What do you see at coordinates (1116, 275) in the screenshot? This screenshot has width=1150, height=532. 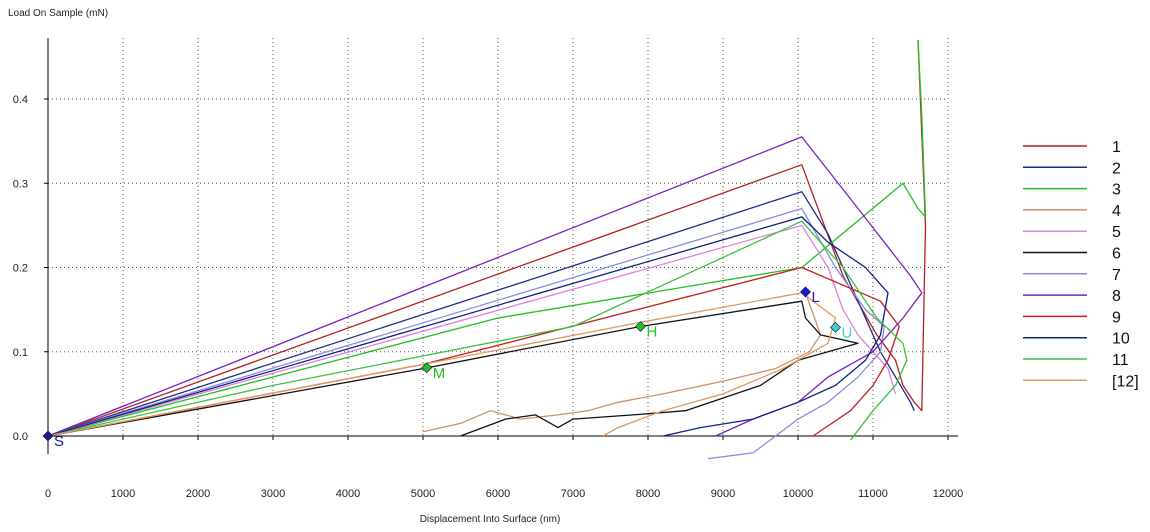 I see `legend-label: 7` at bounding box center [1116, 275].